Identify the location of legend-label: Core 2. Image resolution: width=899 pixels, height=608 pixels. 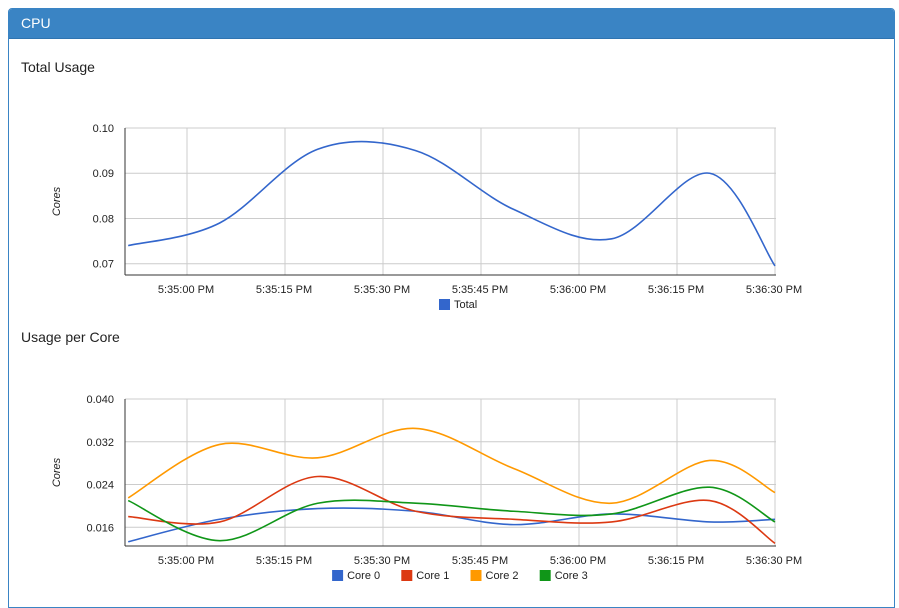
(502, 576).